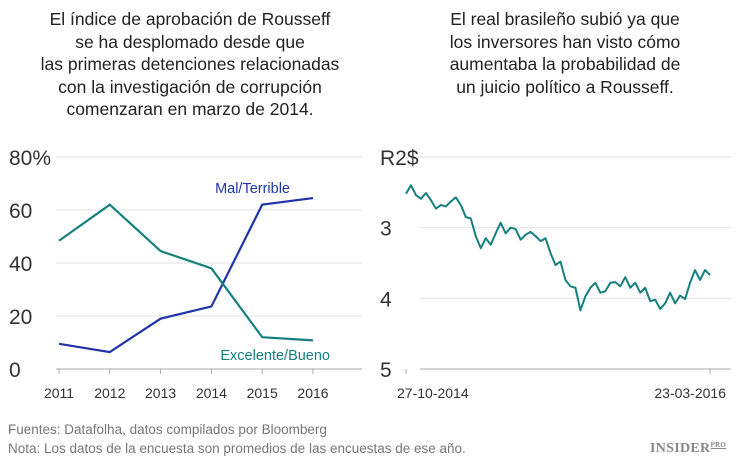 This screenshot has height=467, width=750. I want to click on insider-pro-logo: INSIDERPRO, so click(688, 449).